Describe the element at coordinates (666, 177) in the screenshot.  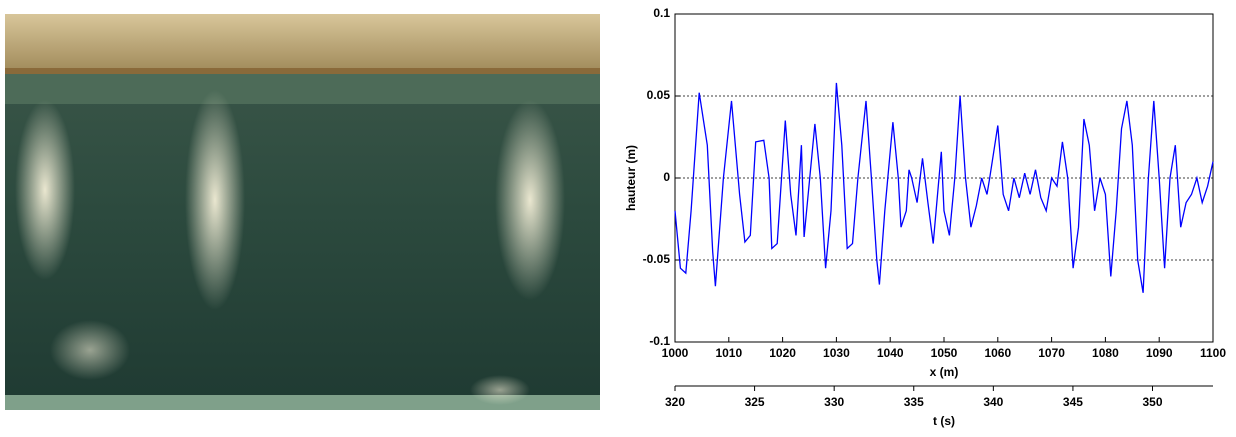
I see `y-tick-label: 0` at that location.